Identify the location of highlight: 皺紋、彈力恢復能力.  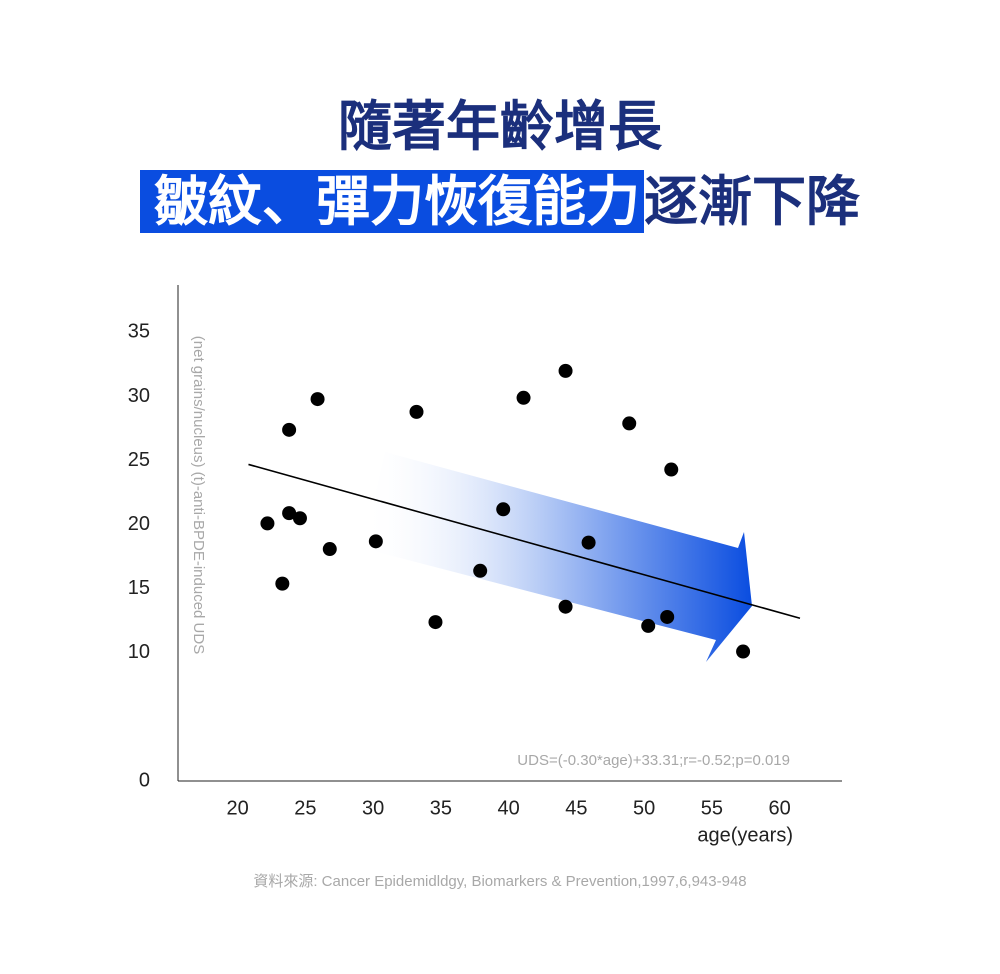
(392, 201).